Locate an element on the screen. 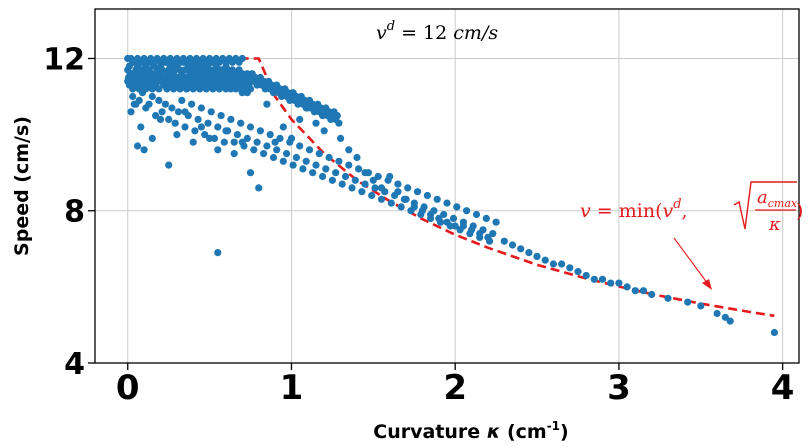 This screenshot has height=447, width=809. sqrt-sign is located at coordinates (765, 205).